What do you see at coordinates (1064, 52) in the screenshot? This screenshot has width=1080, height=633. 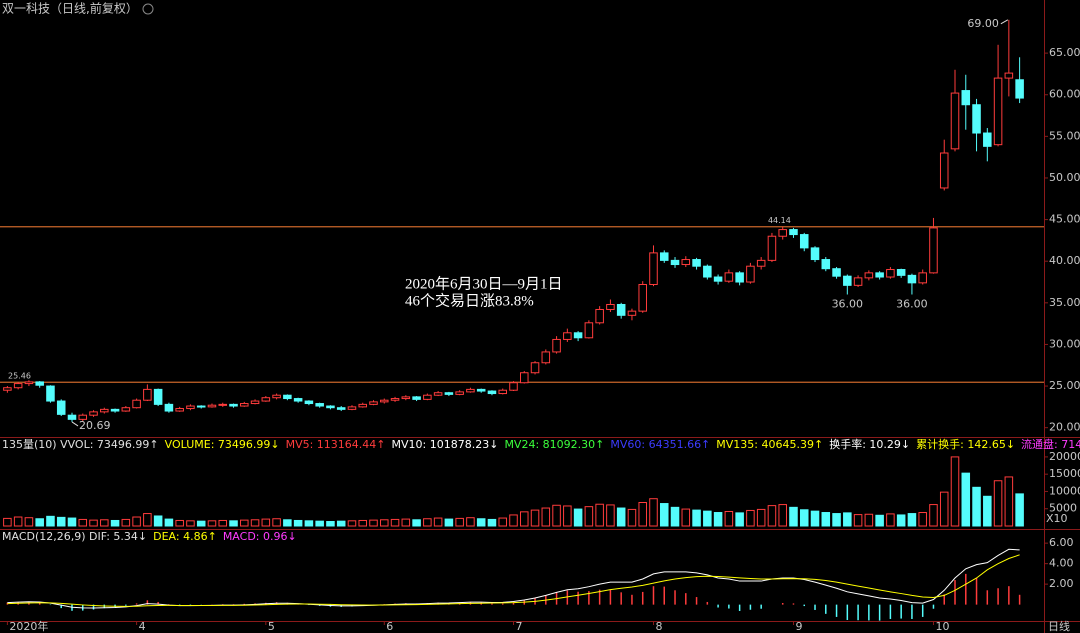 I see `y-tick-label: 65.00` at bounding box center [1064, 52].